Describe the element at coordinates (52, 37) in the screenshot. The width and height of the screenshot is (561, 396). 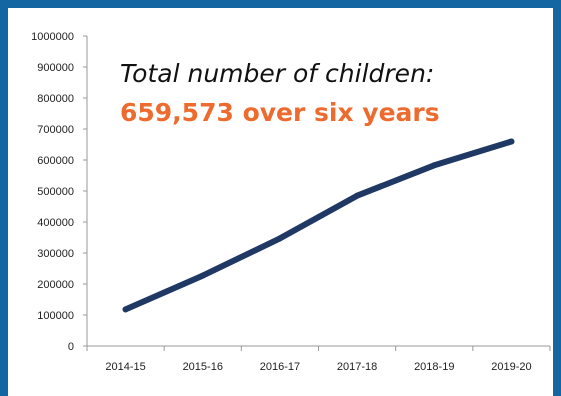
I see `y-tick-label: 1000000` at that location.